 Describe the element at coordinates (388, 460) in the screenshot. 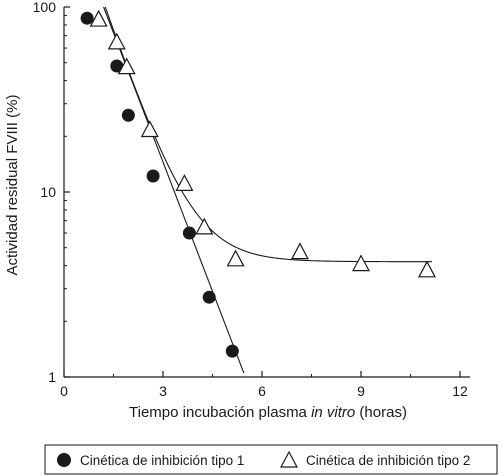

I see `legend-label-type2: Cinética de inhibición tipo 2` at that location.